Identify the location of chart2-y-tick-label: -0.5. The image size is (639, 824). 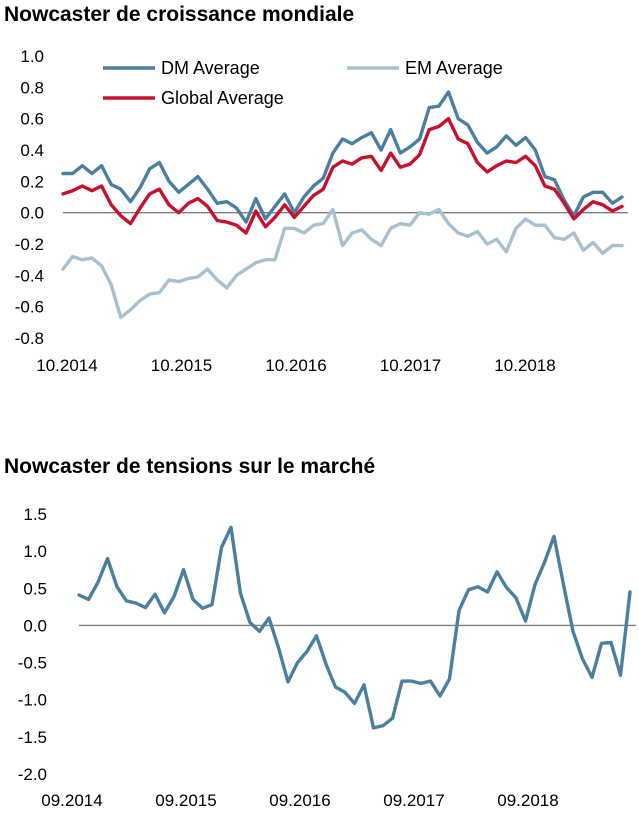
(32, 663).